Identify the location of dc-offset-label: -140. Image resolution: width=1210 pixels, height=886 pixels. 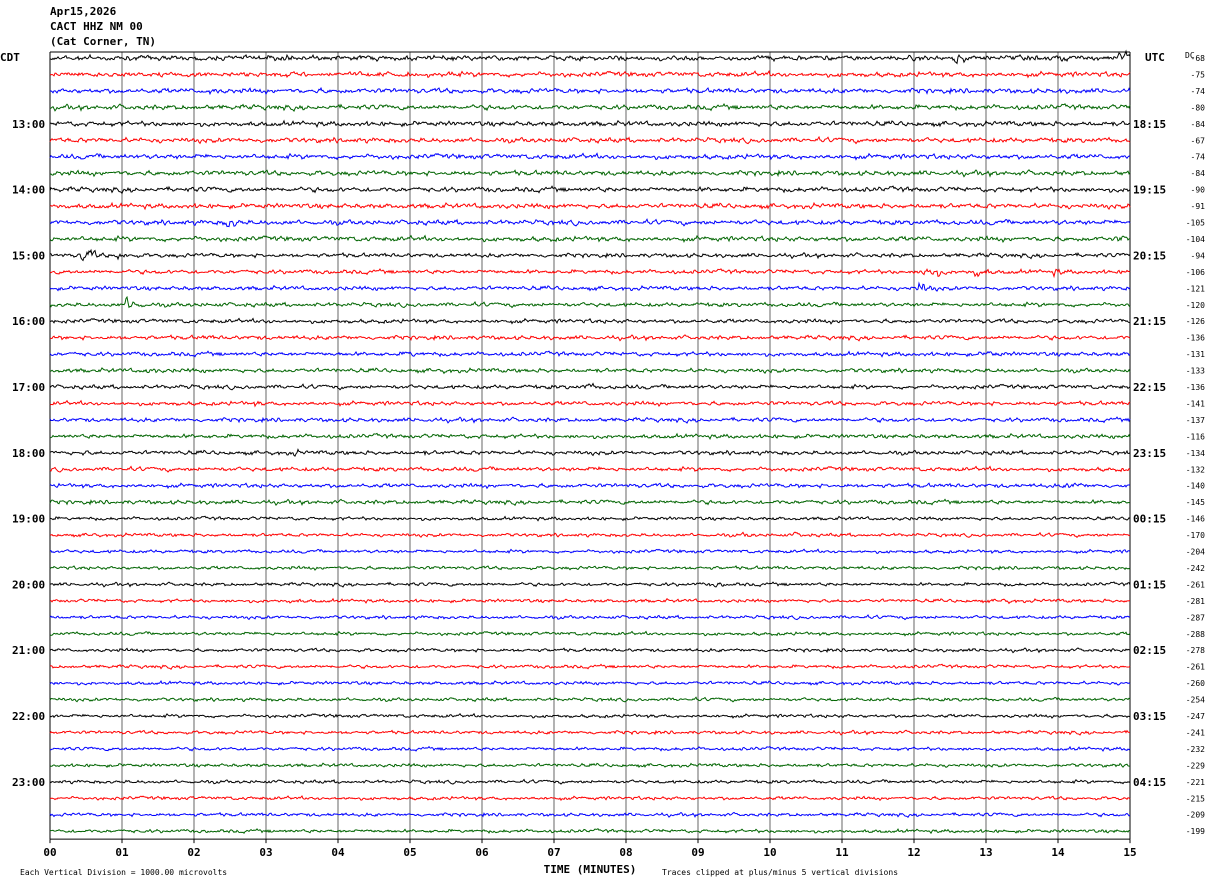
(1195, 486).